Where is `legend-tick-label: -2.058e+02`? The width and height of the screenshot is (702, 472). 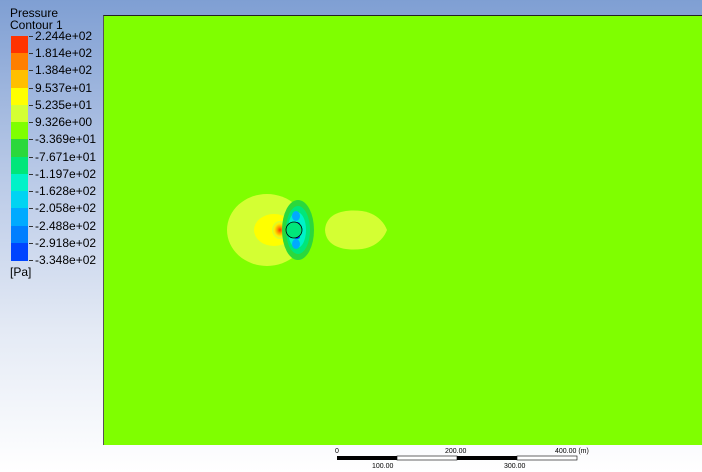 legend-tick-label: -2.058e+02 is located at coordinates (66, 208).